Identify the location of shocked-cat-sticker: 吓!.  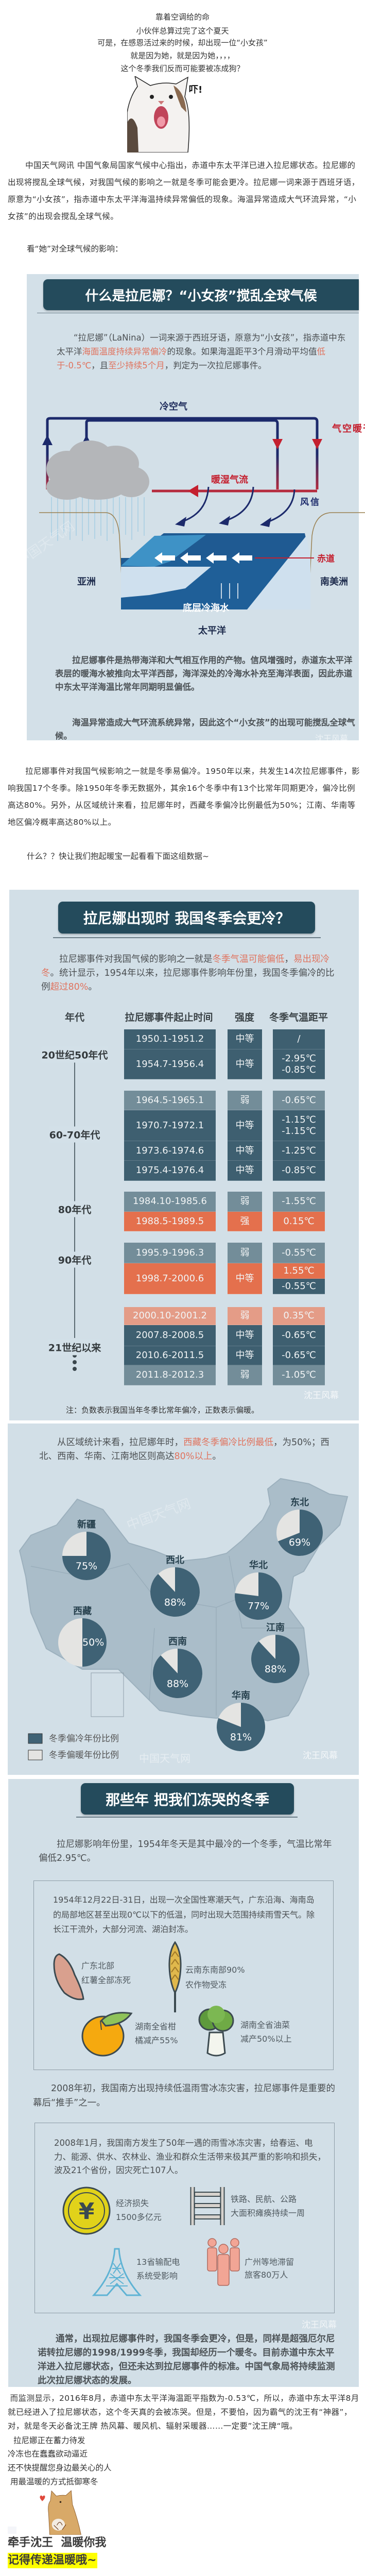
(167, 114).